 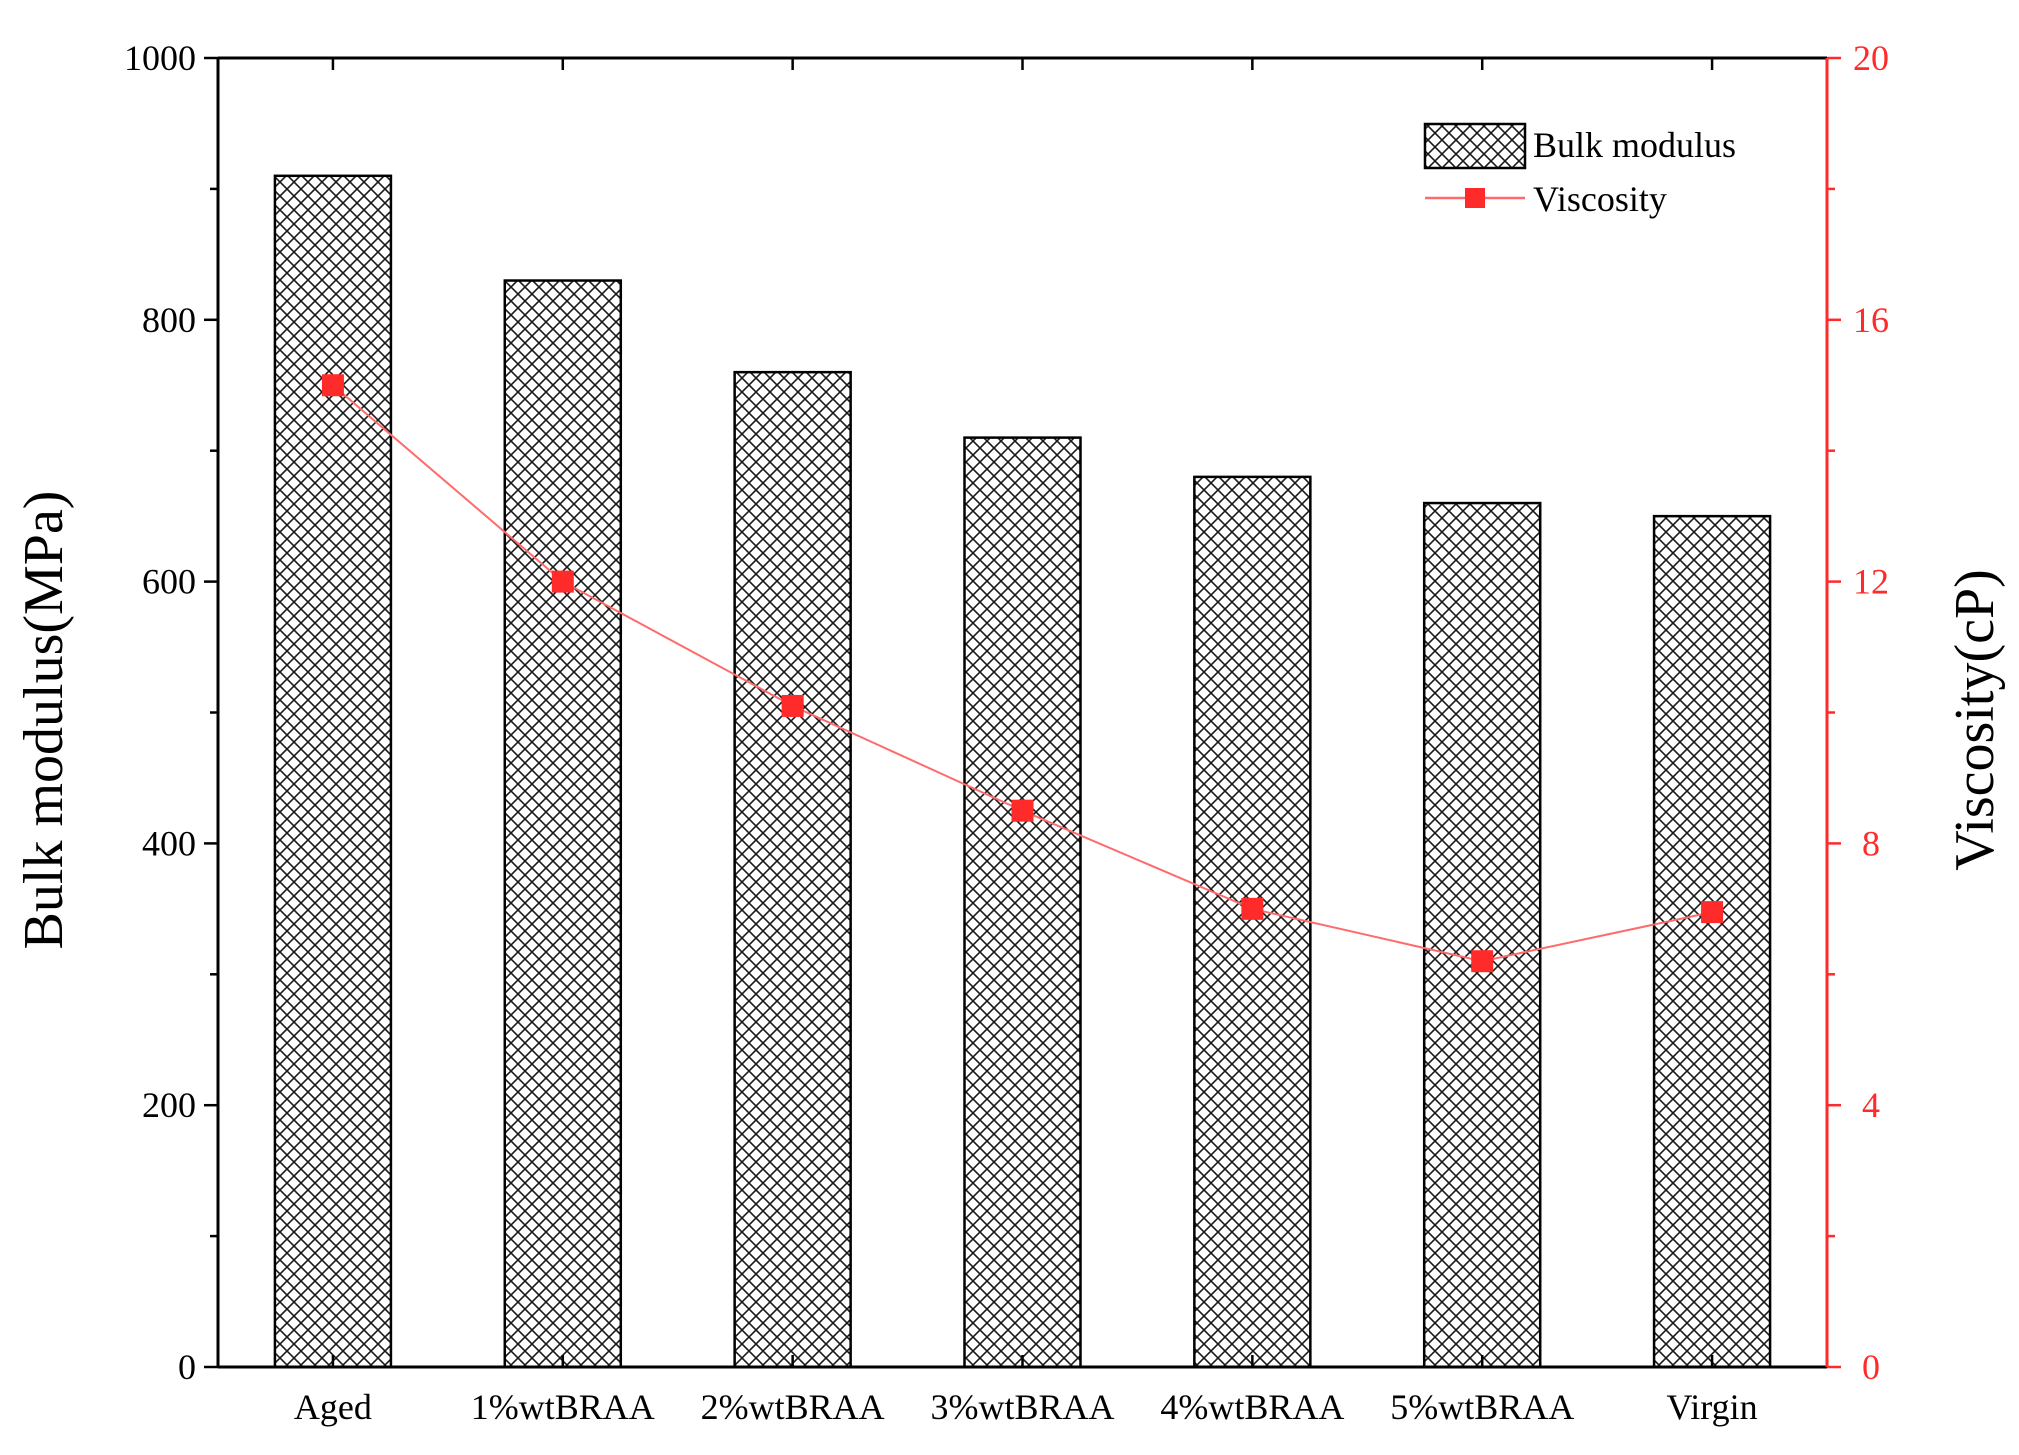 What do you see at coordinates (1634, 145) in the screenshot?
I see `legend-bar-label: Bulk modulus` at bounding box center [1634, 145].